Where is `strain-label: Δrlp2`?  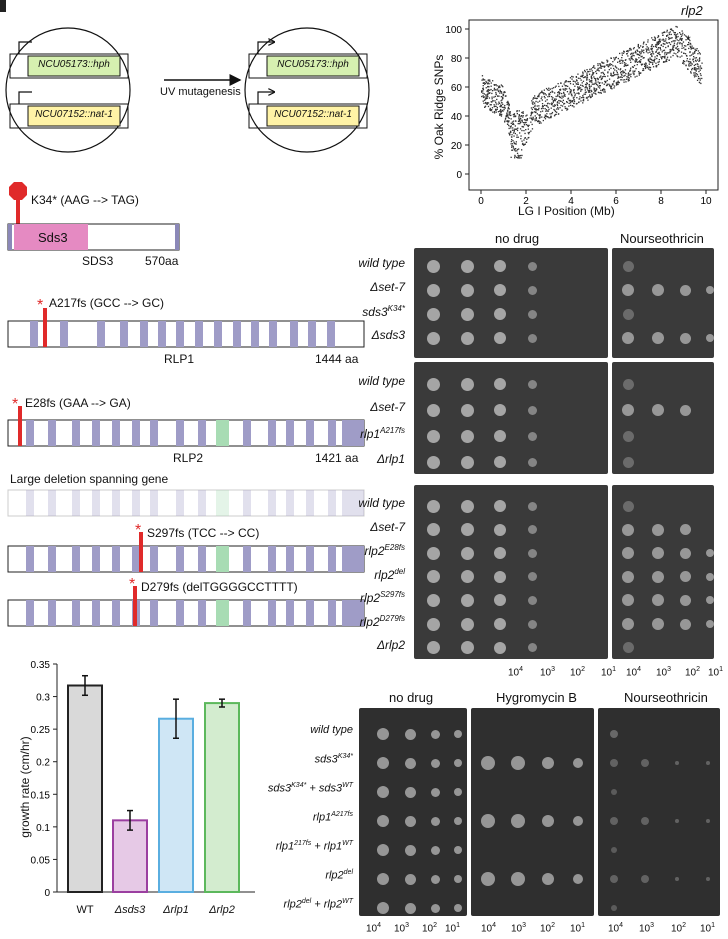
strain-label: Δrlp2 is located at coordinates (355, 645).